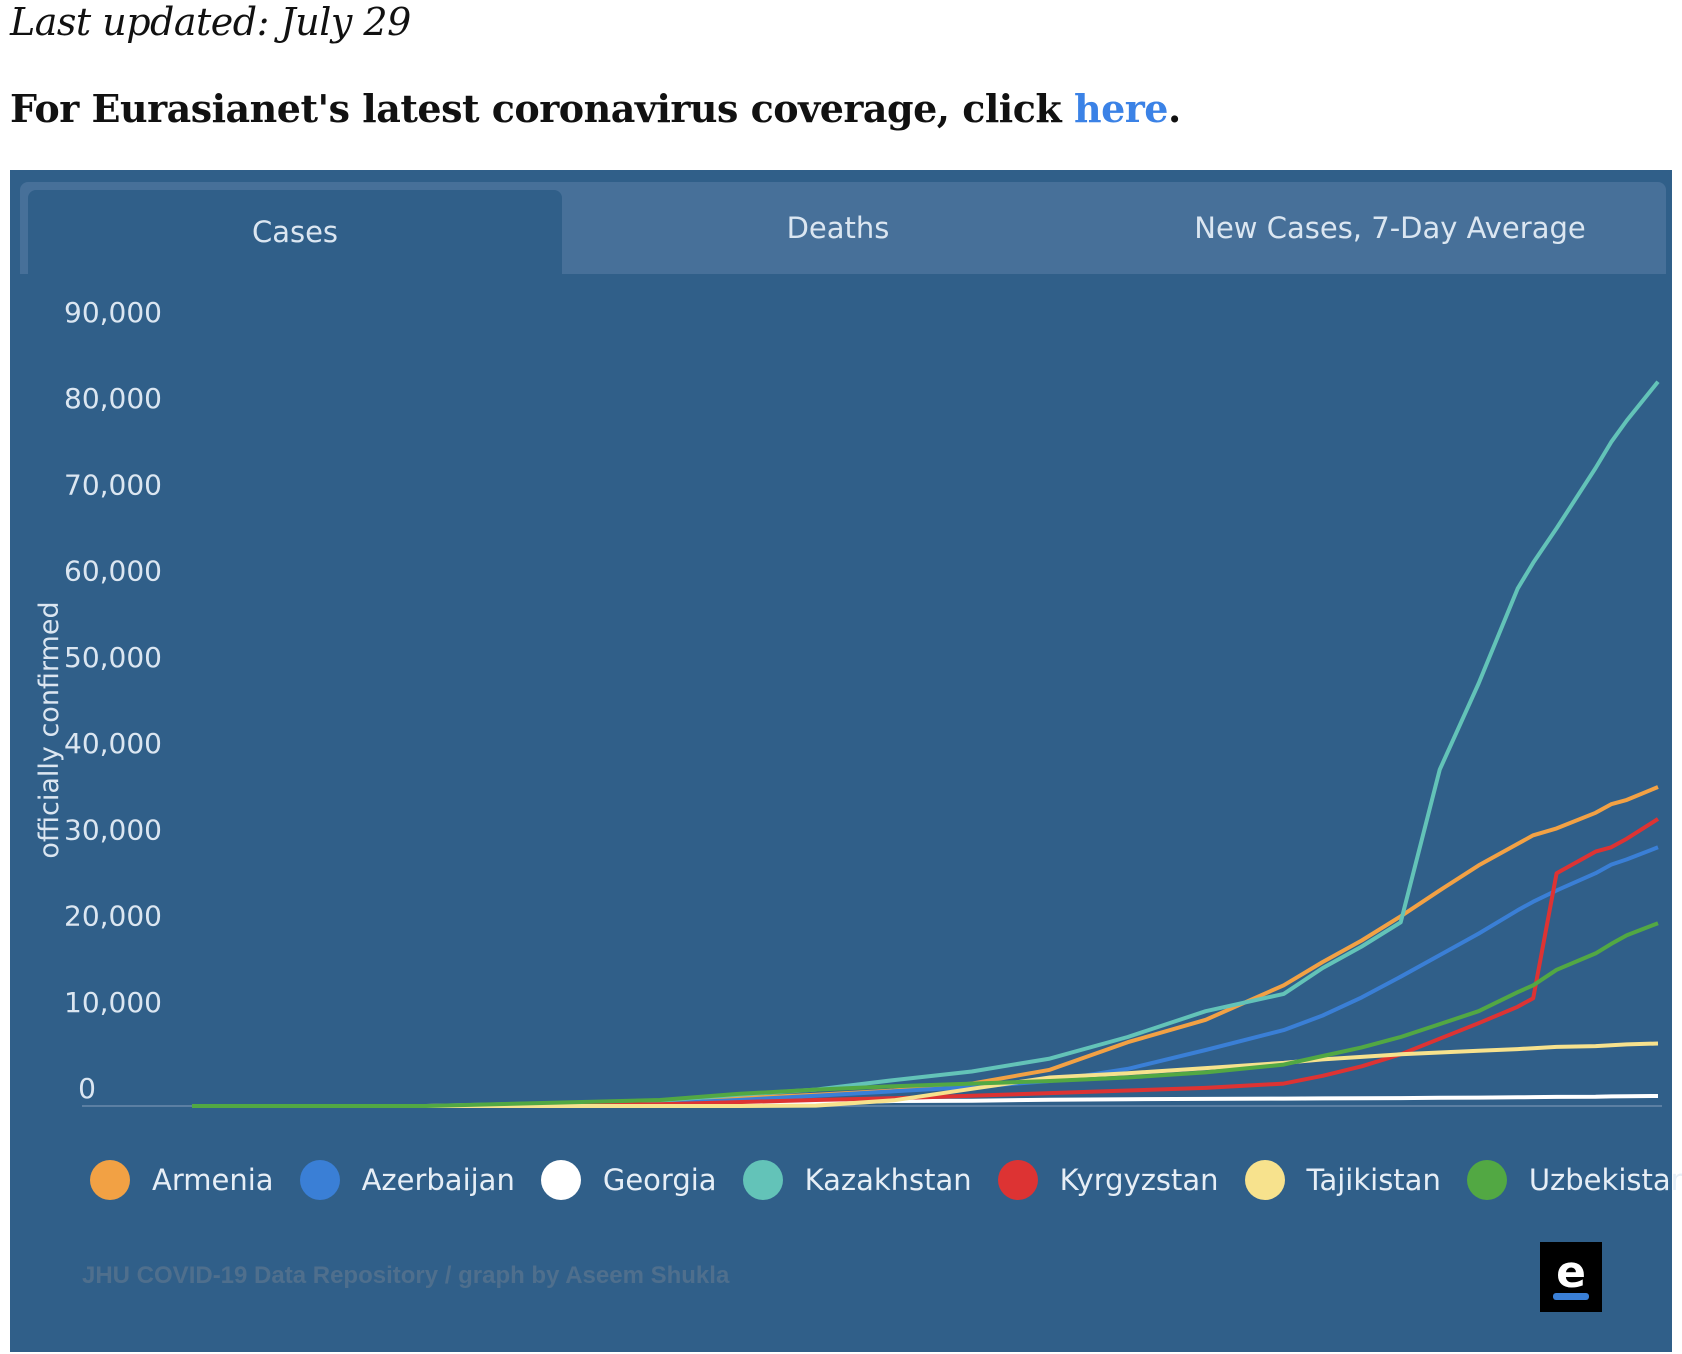  I want to click on coverage-link: here, so click(1121, 108).